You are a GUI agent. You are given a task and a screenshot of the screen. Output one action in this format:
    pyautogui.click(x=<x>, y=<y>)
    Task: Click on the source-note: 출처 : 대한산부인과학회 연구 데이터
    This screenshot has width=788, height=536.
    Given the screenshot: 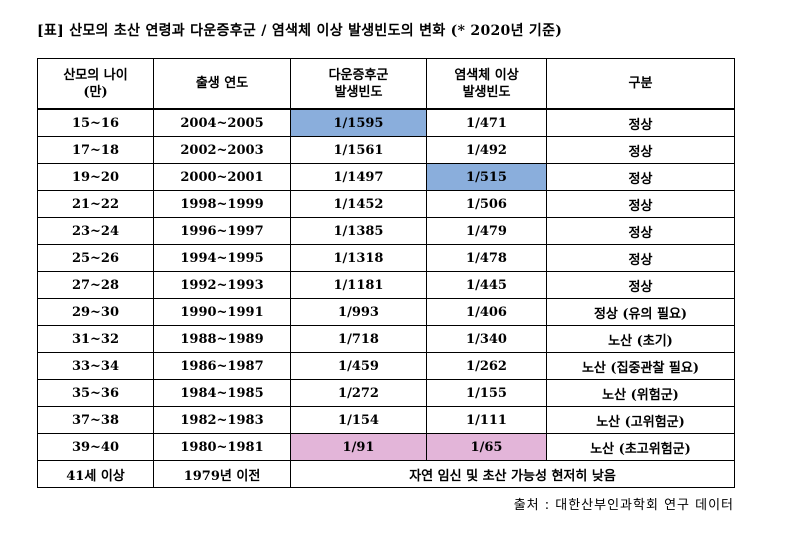 What is the action you would take?
    pyautogui.click(x=623, y=505)
    